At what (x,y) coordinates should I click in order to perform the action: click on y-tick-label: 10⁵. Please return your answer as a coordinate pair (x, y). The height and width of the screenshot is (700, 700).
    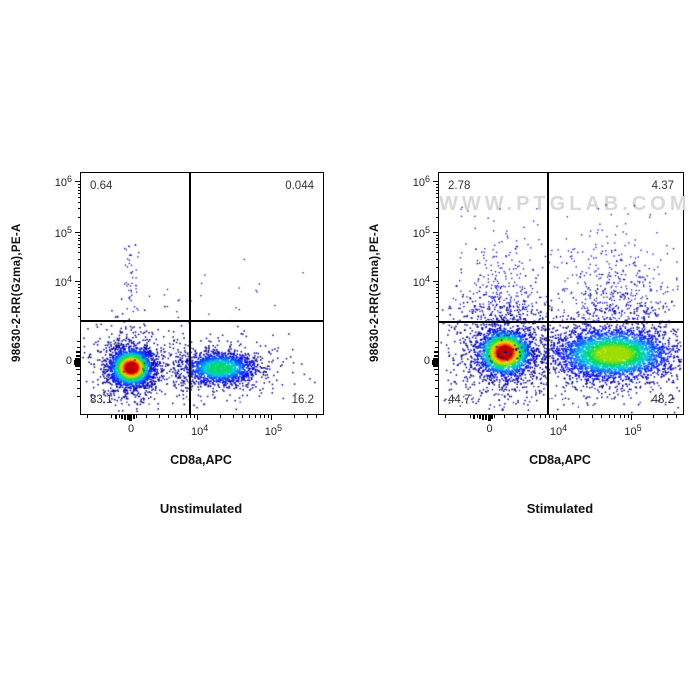
    Looking at the image, I should click on (63, 232).